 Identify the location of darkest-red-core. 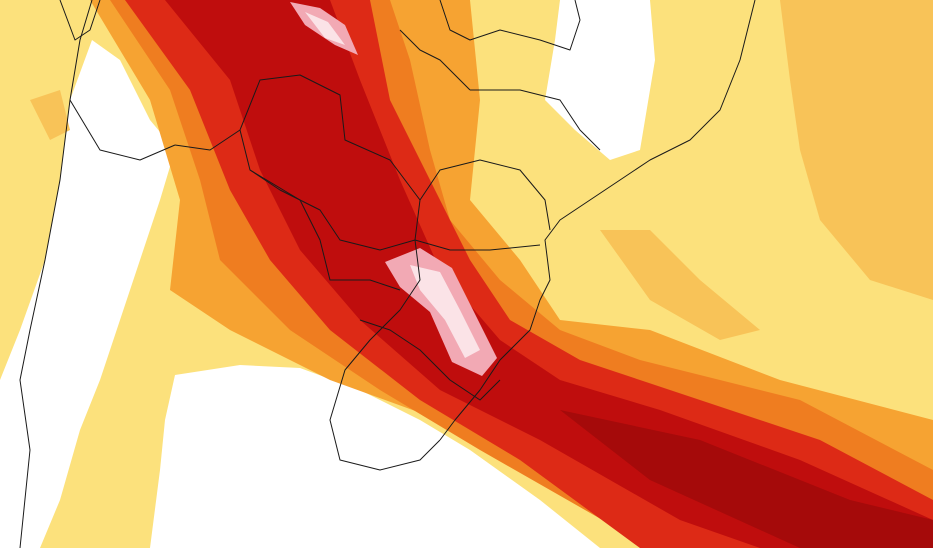
(746, 479).